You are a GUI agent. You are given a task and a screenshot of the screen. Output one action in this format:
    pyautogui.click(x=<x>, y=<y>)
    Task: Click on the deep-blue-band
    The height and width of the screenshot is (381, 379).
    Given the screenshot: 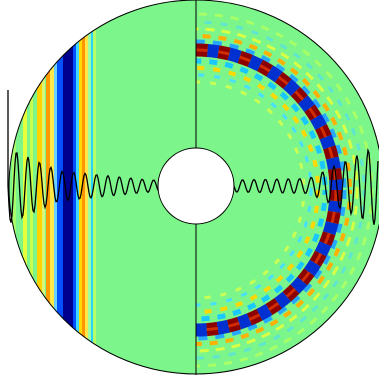 What is the action you would take?
    pyautogui.click(x=68, y=187)
    